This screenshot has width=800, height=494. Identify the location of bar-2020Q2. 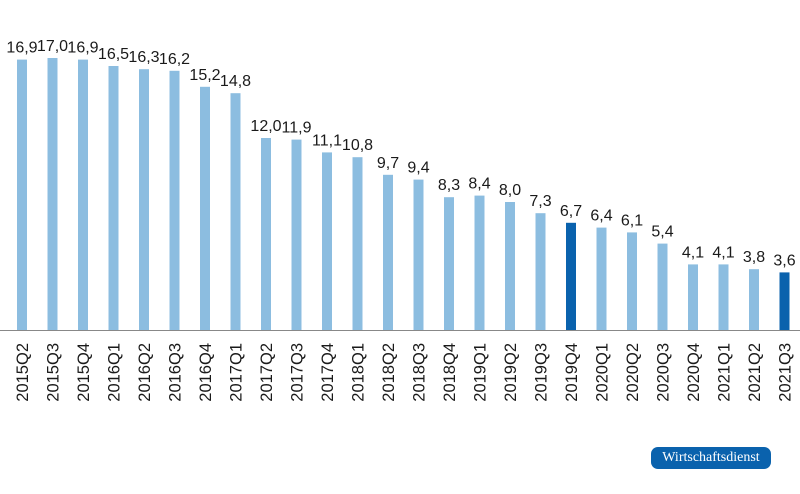
(632, 281).